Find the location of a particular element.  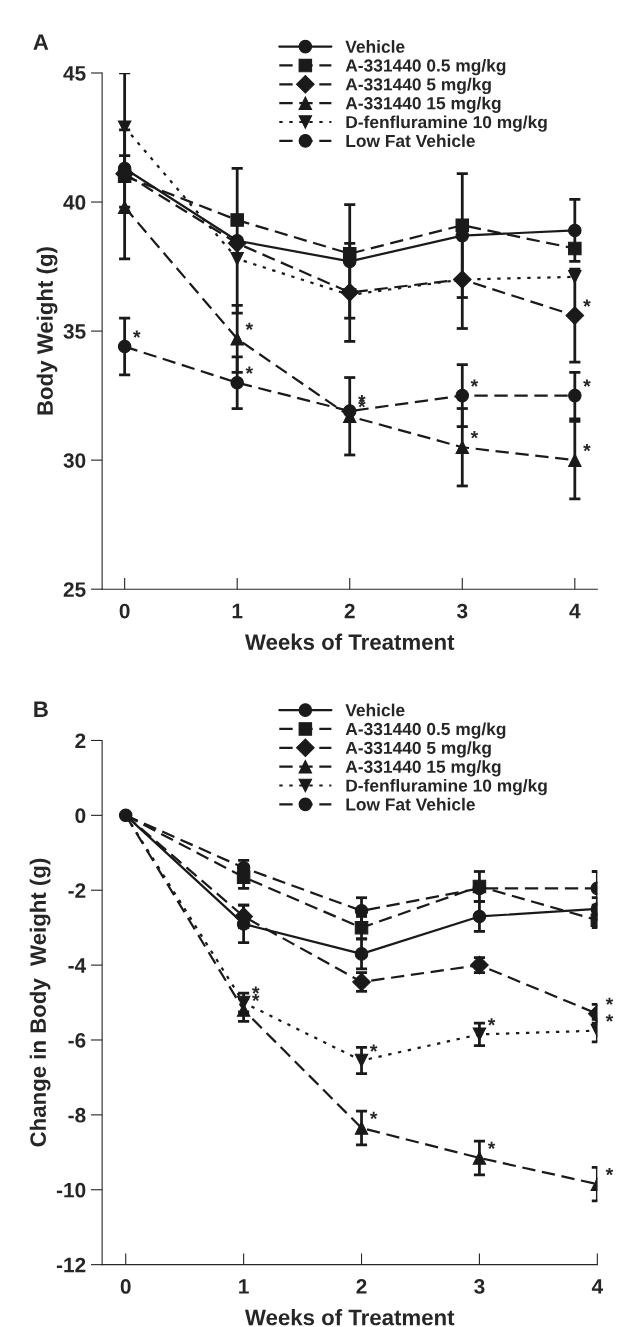

y-tick-label: 30 is located at coordinates (74, 460).